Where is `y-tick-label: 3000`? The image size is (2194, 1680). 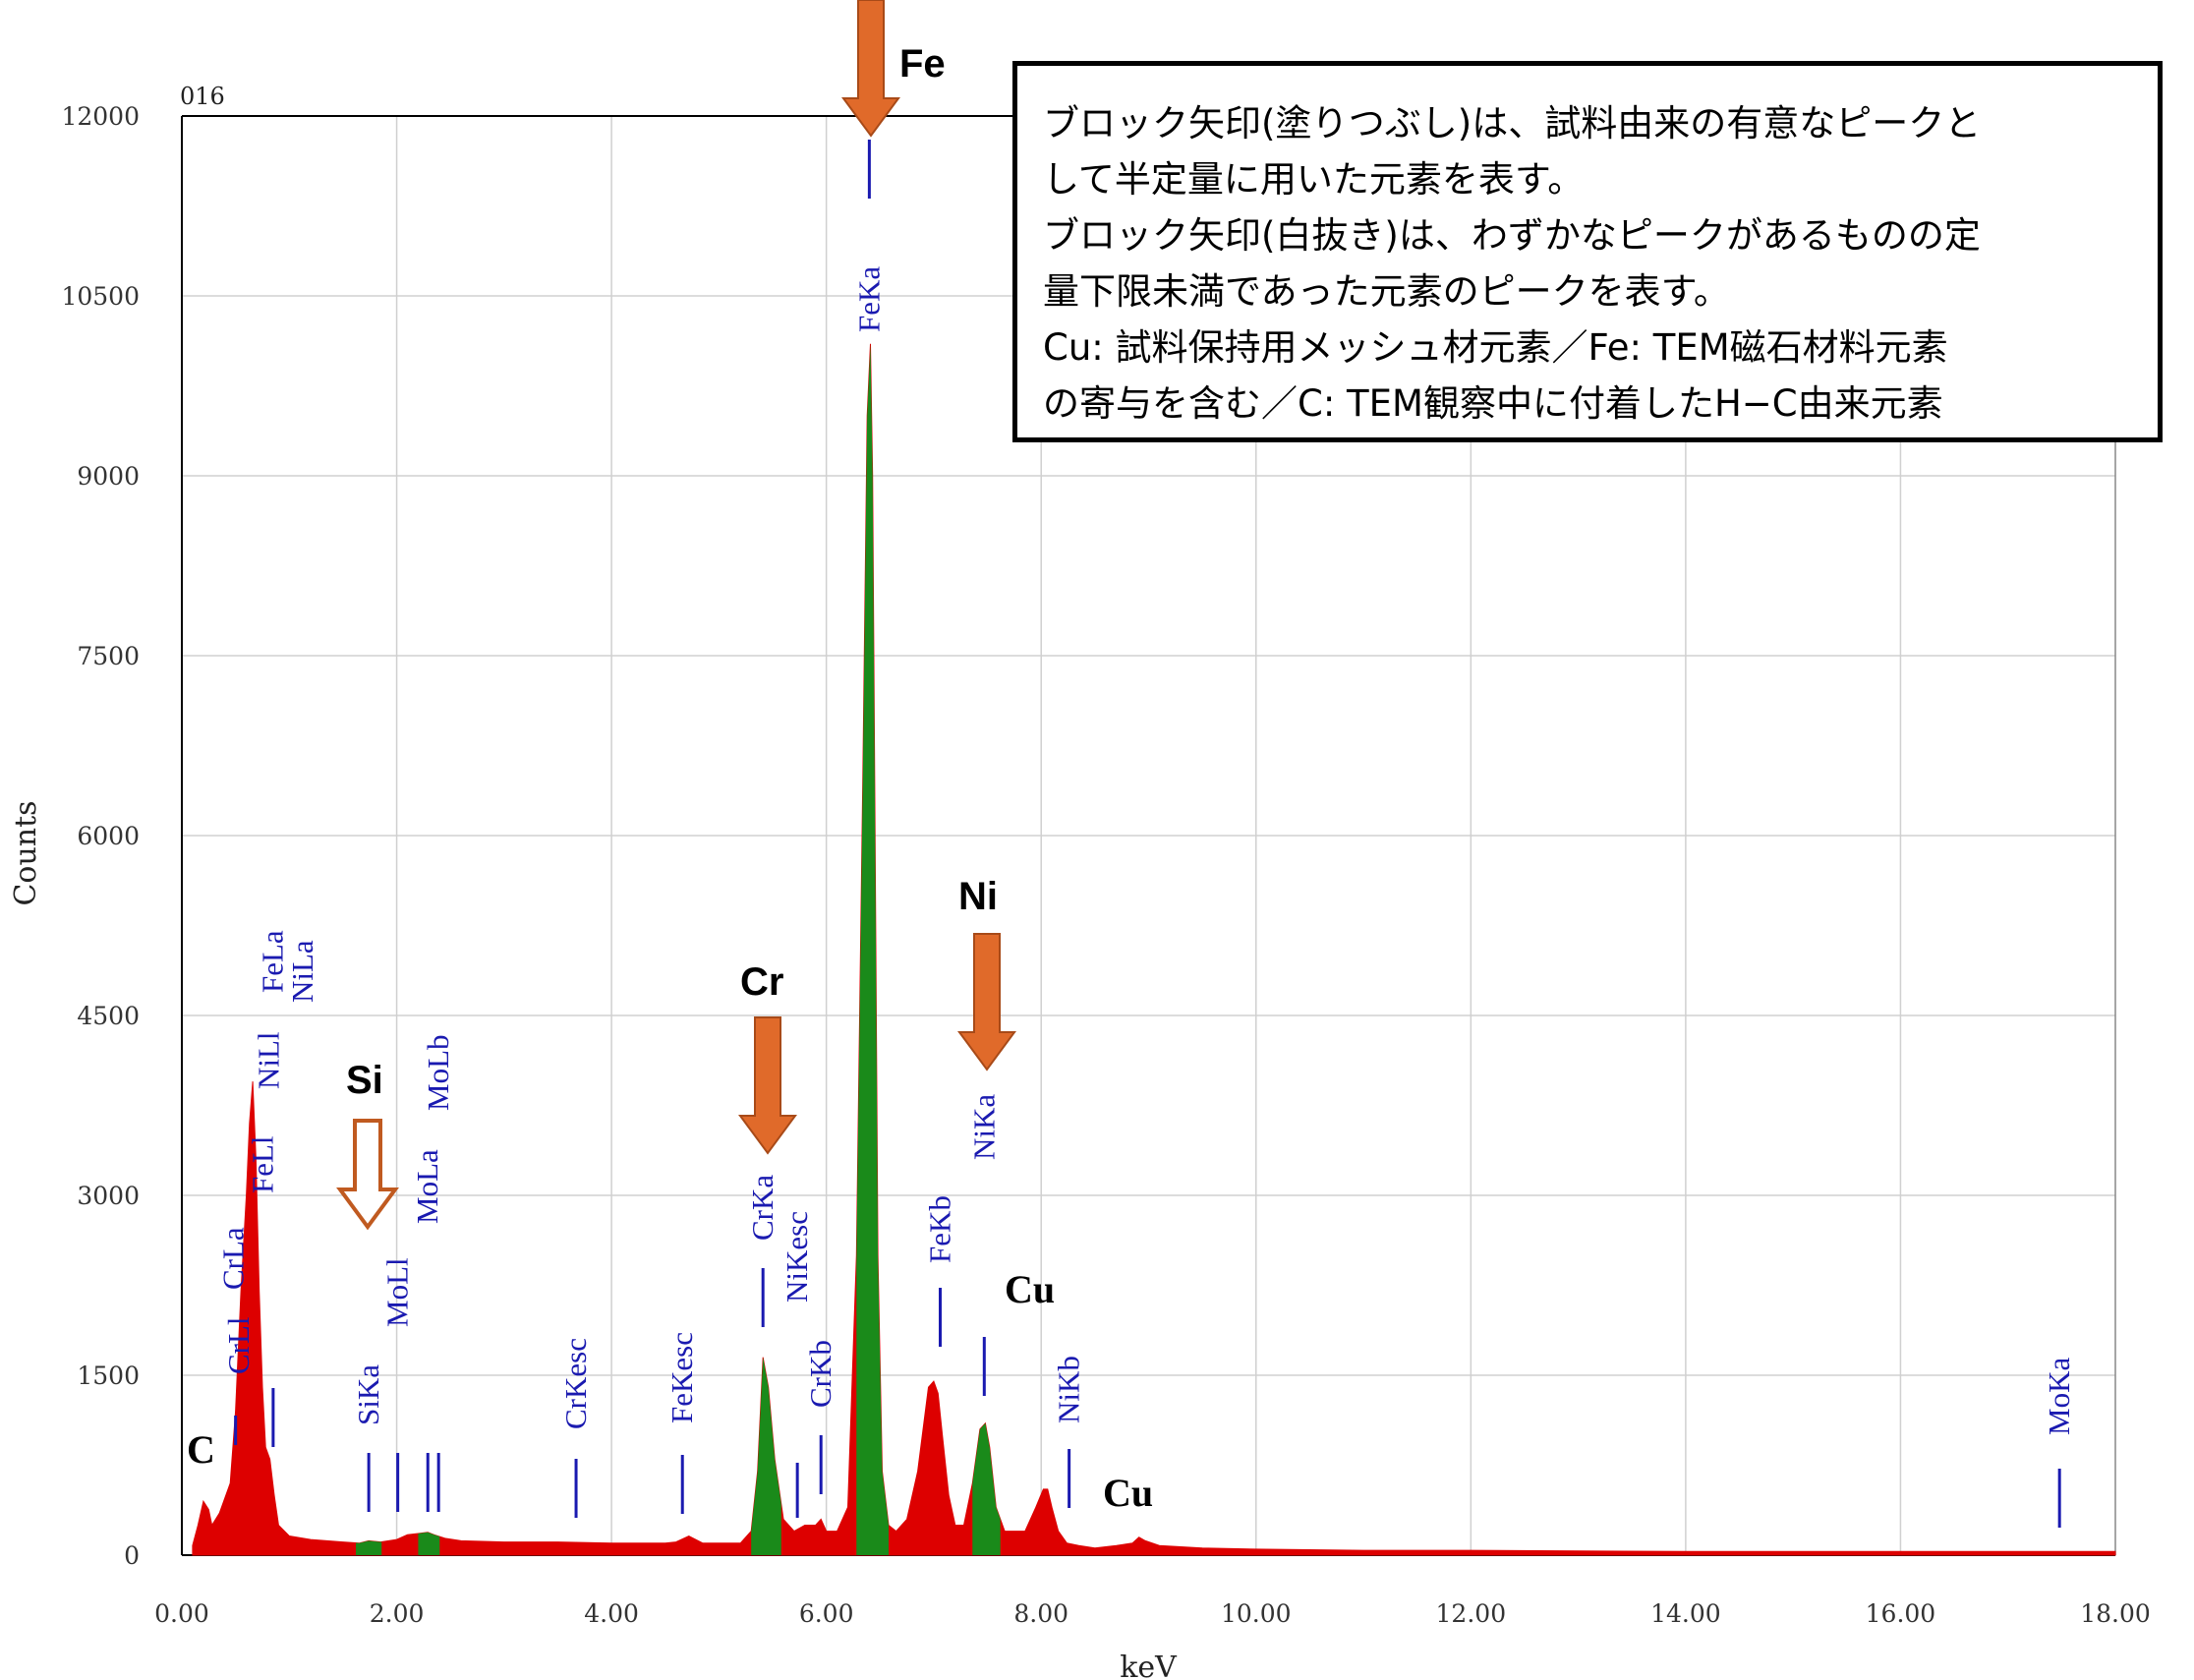
y-tick-label: 3000 is located at coordinates (108, 1196).